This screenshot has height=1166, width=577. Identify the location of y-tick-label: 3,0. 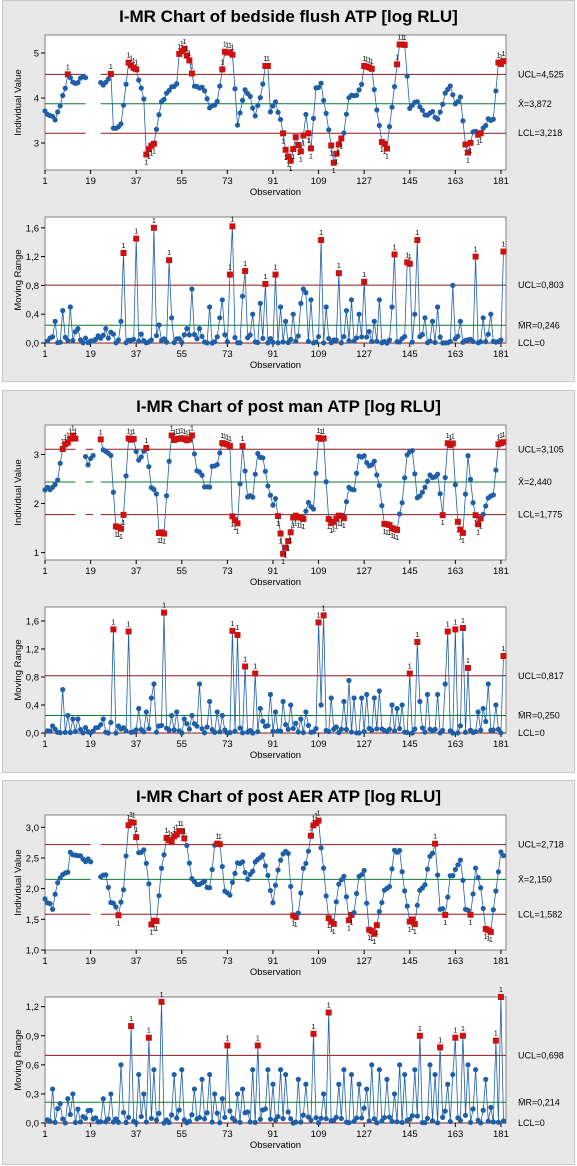
(32, 828).